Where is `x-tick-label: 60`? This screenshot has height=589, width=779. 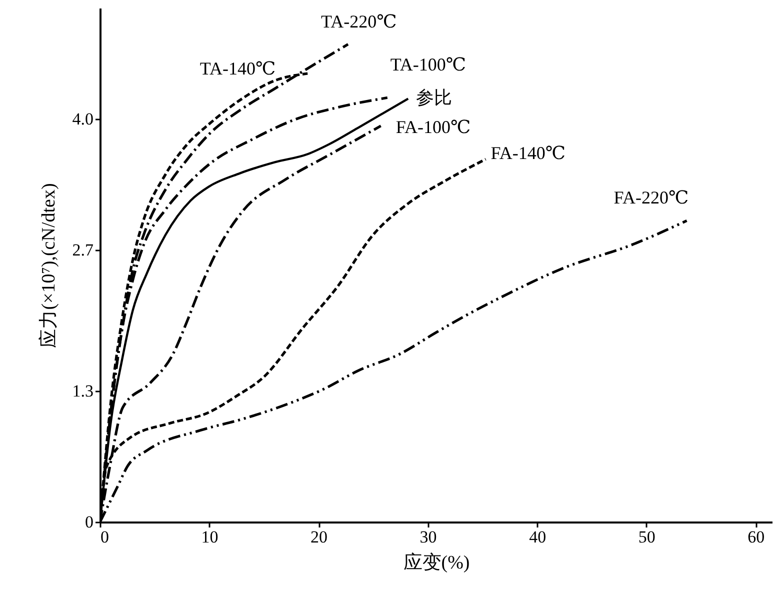
x-tick-label: 60 is located at coordinates (756, 537).